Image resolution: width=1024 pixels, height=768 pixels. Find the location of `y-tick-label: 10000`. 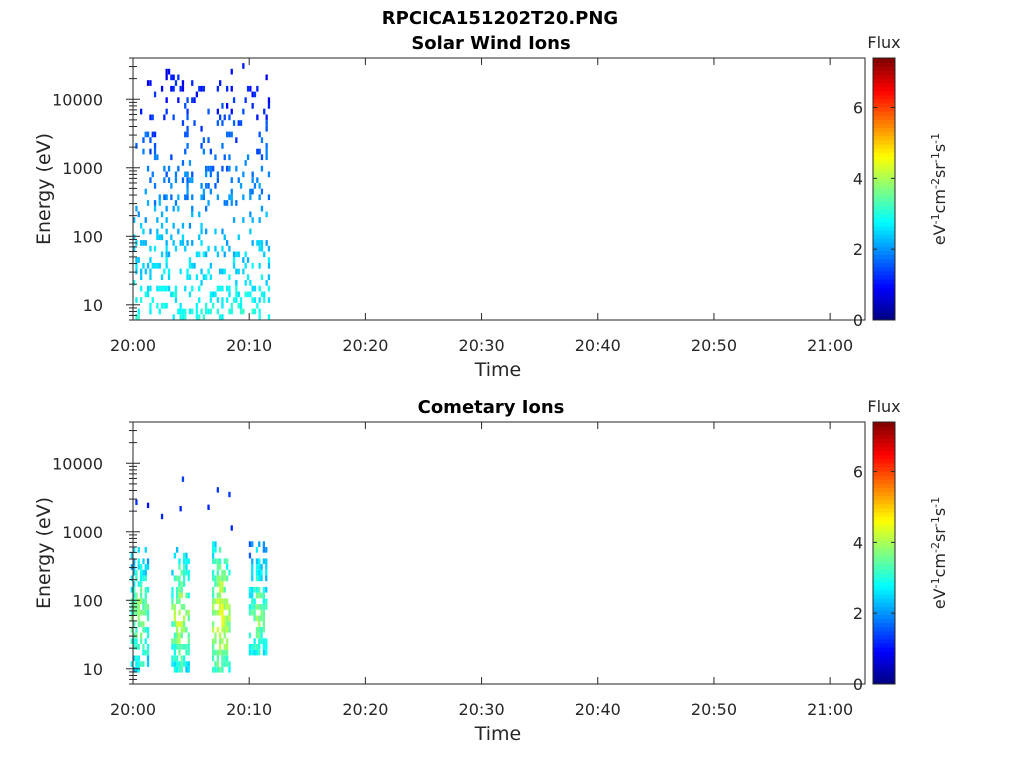

y-tick-label: 10000 is located at coordinates (77, 463).